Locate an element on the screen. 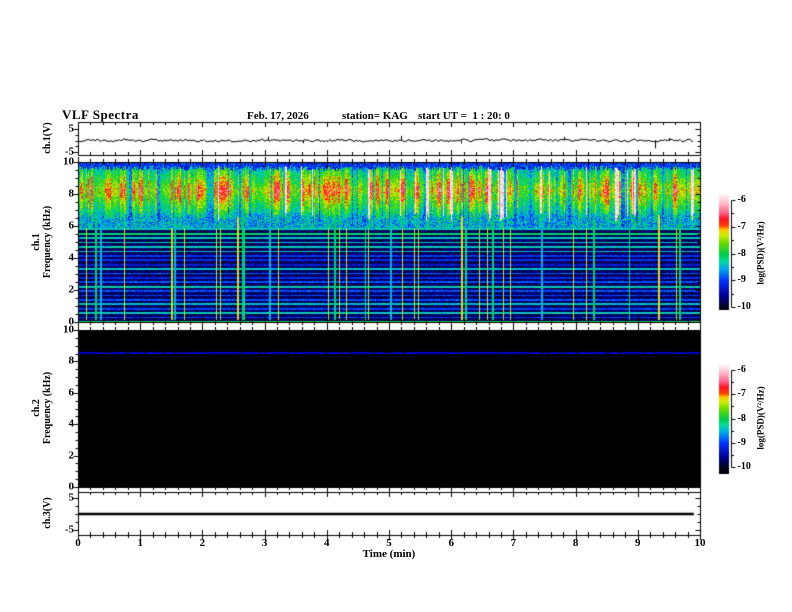  x-tick-label: 7 is located at coordinates (513, 543).